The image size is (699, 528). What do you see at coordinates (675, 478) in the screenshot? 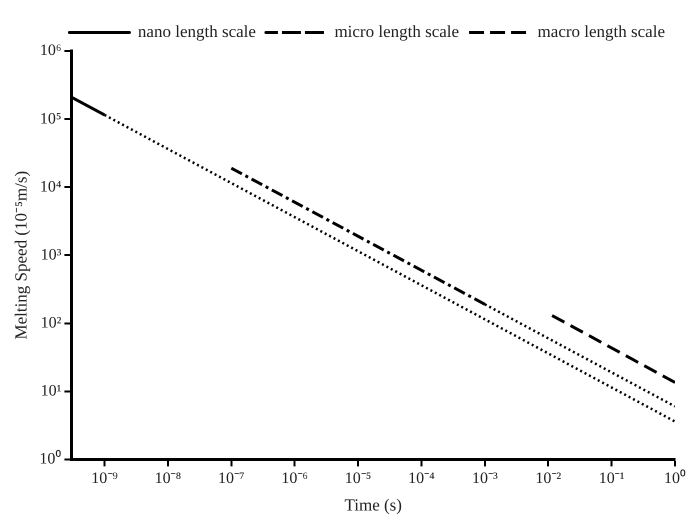
I see `x-tick-label: 10⁰` at bounding box center [675, 478].